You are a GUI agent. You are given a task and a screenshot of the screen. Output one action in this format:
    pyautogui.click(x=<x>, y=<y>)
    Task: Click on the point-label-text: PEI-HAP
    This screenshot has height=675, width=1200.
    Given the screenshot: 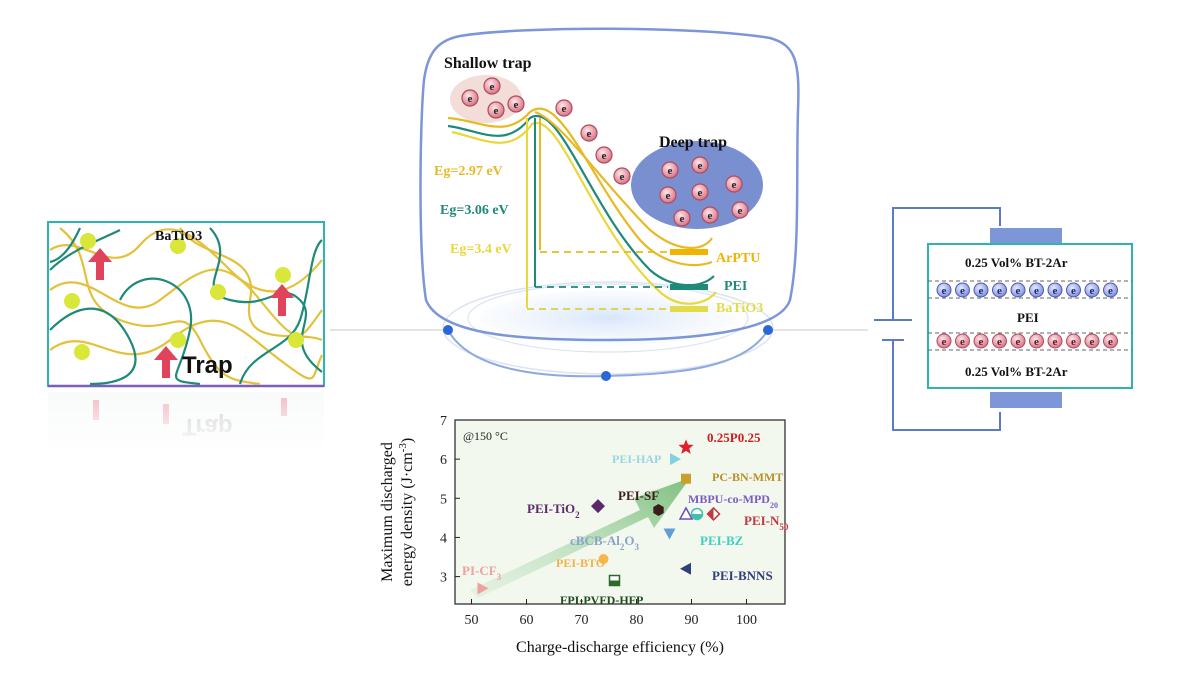 What is the action you would take?
    pyautogui.click(x=636, y=459)
    